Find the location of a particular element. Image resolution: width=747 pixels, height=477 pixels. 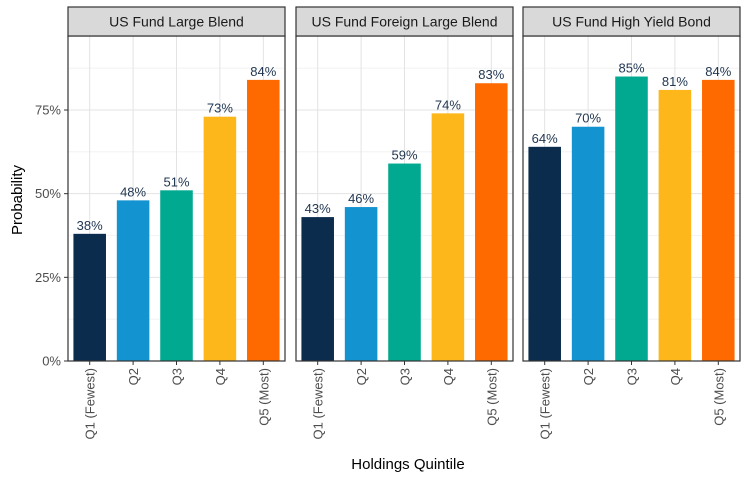

panel-title: US Fund Foreign Large Blend is located at coordinates (405, 22).